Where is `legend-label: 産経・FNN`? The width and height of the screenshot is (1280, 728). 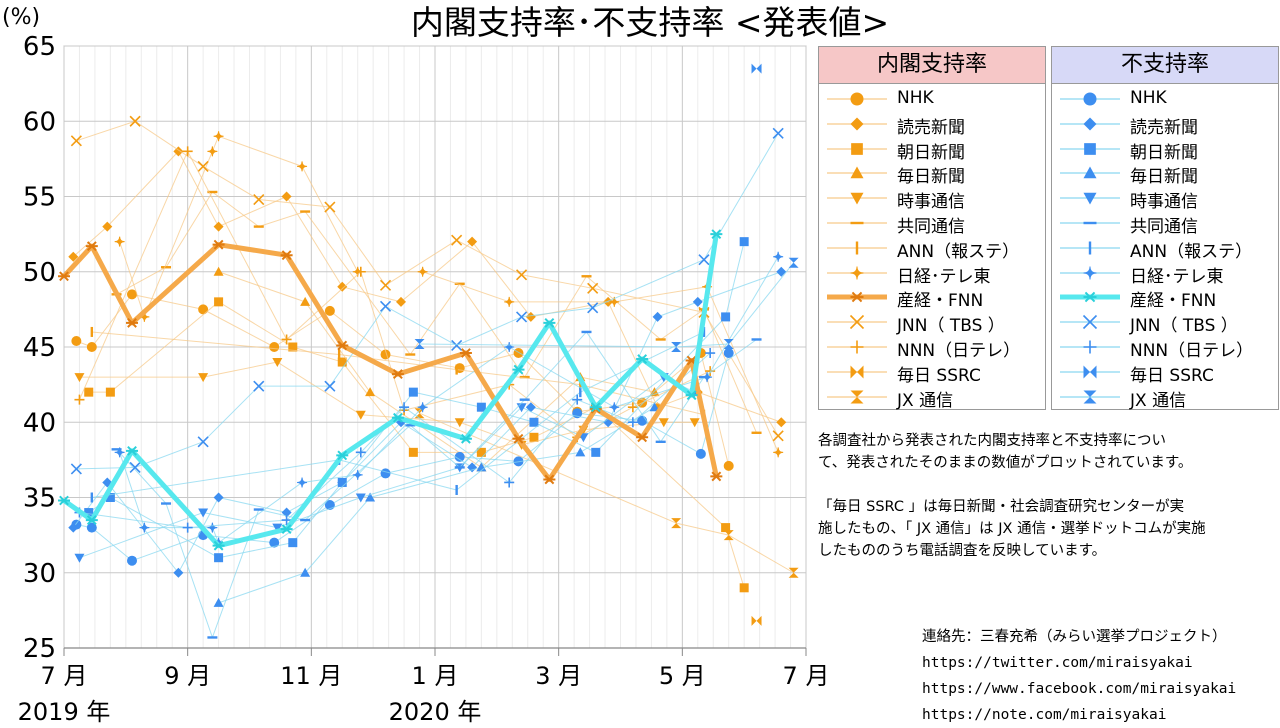 legend-label: 産経・FNN is located at coordinates (1173, 301).